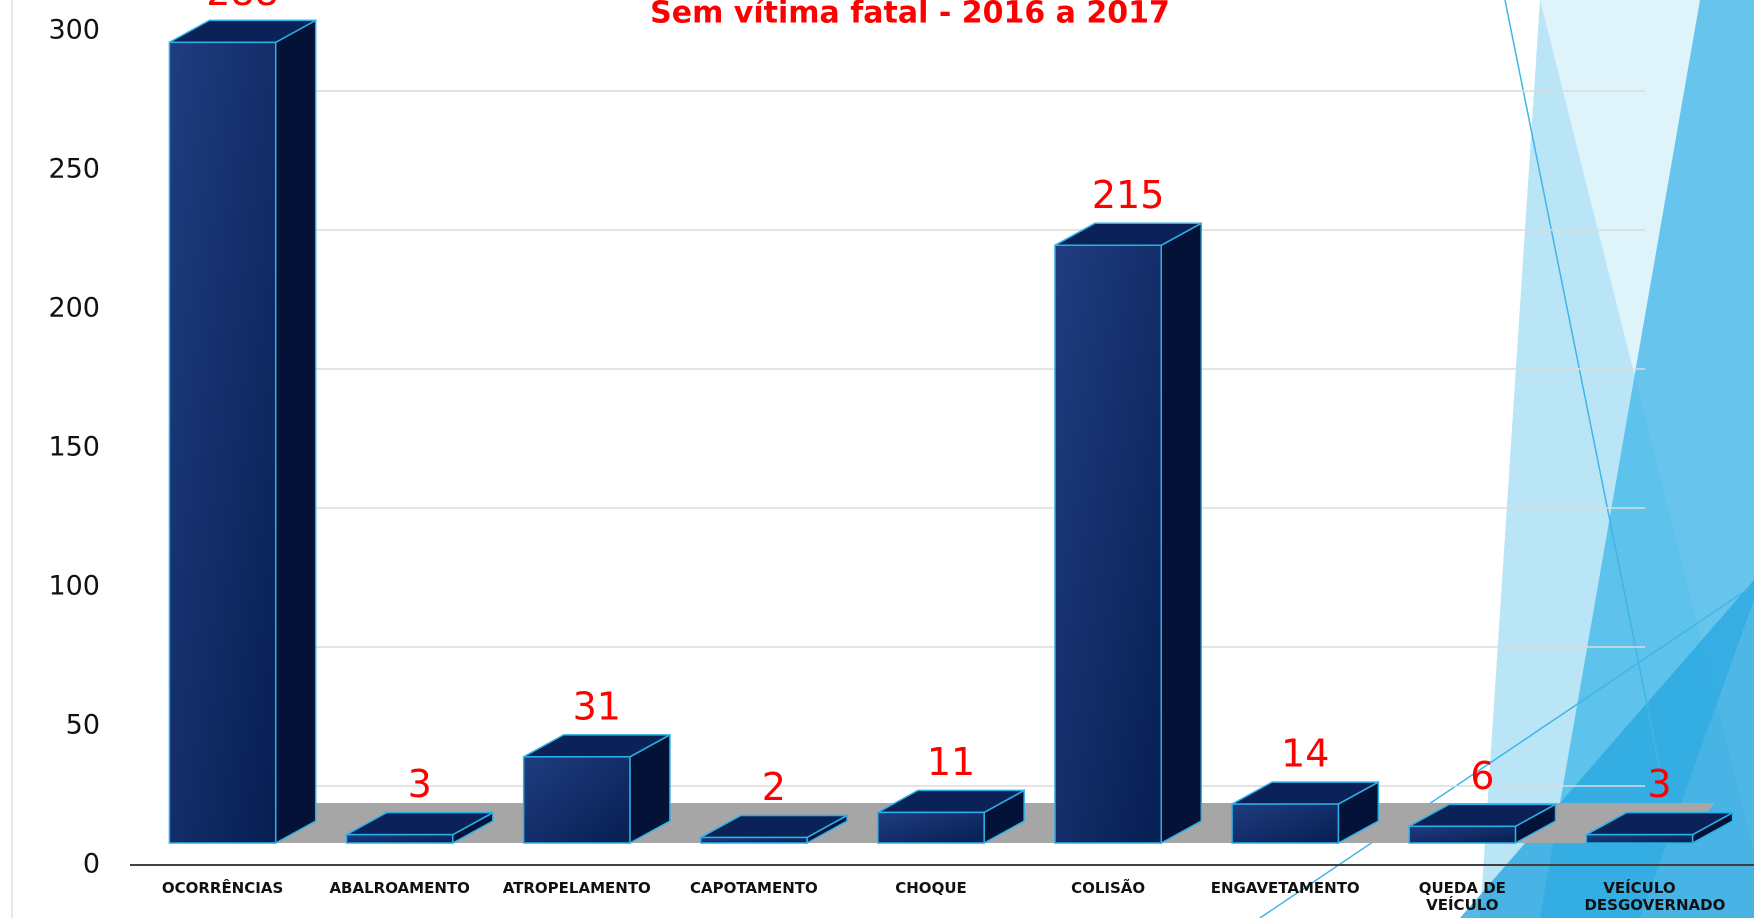  What do you see at coordinates (1128, 195) in the screenshot?
I see `value-label: 215` at bounding box center [1128, 195].